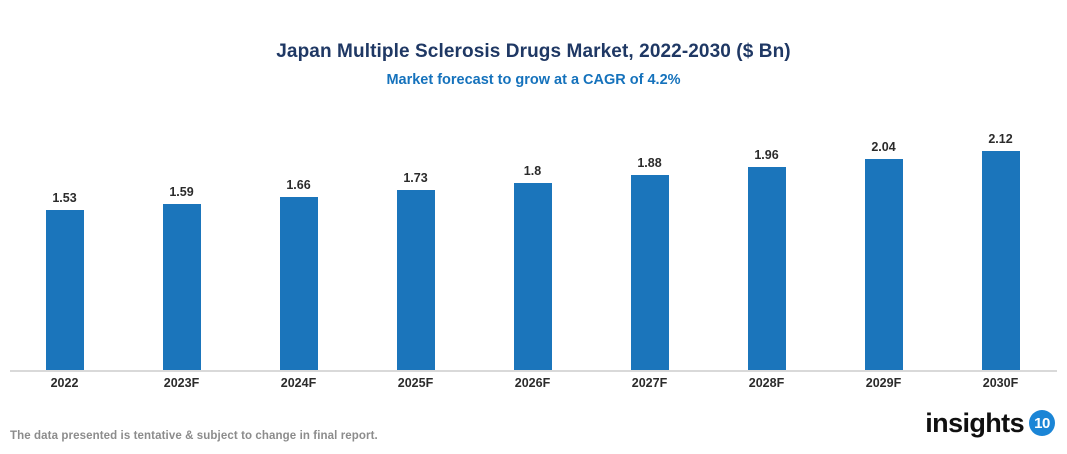 The image size is (1067, 454). What do you see at coordinates (766, 383) in the screenshot?
I see `x-axis-tick-label: 2028F` at bounding box center [766, 383].